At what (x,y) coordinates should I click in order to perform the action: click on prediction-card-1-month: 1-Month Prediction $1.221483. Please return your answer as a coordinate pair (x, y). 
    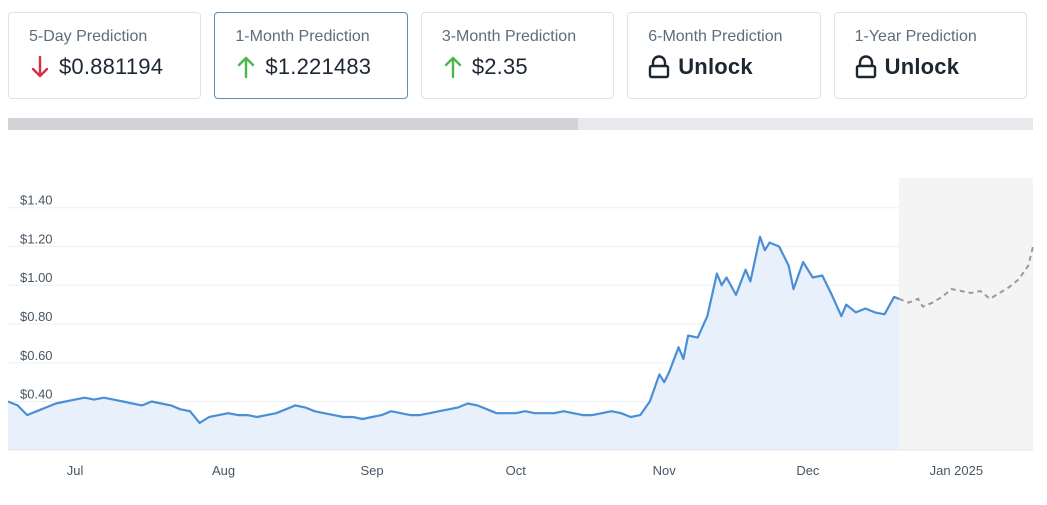
    Looking at the image, I should click on (311, 55).